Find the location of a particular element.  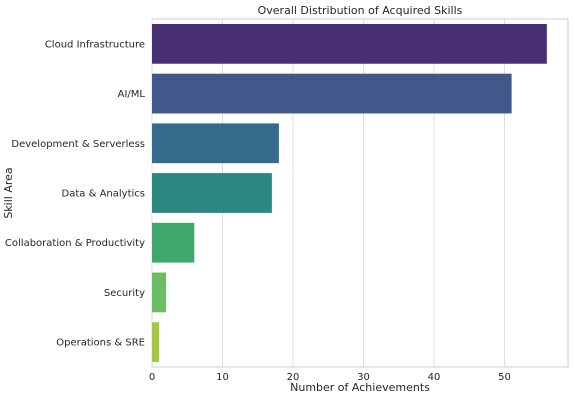

x-axis-title: Number of Achievements is located at coordinates (360, 387).